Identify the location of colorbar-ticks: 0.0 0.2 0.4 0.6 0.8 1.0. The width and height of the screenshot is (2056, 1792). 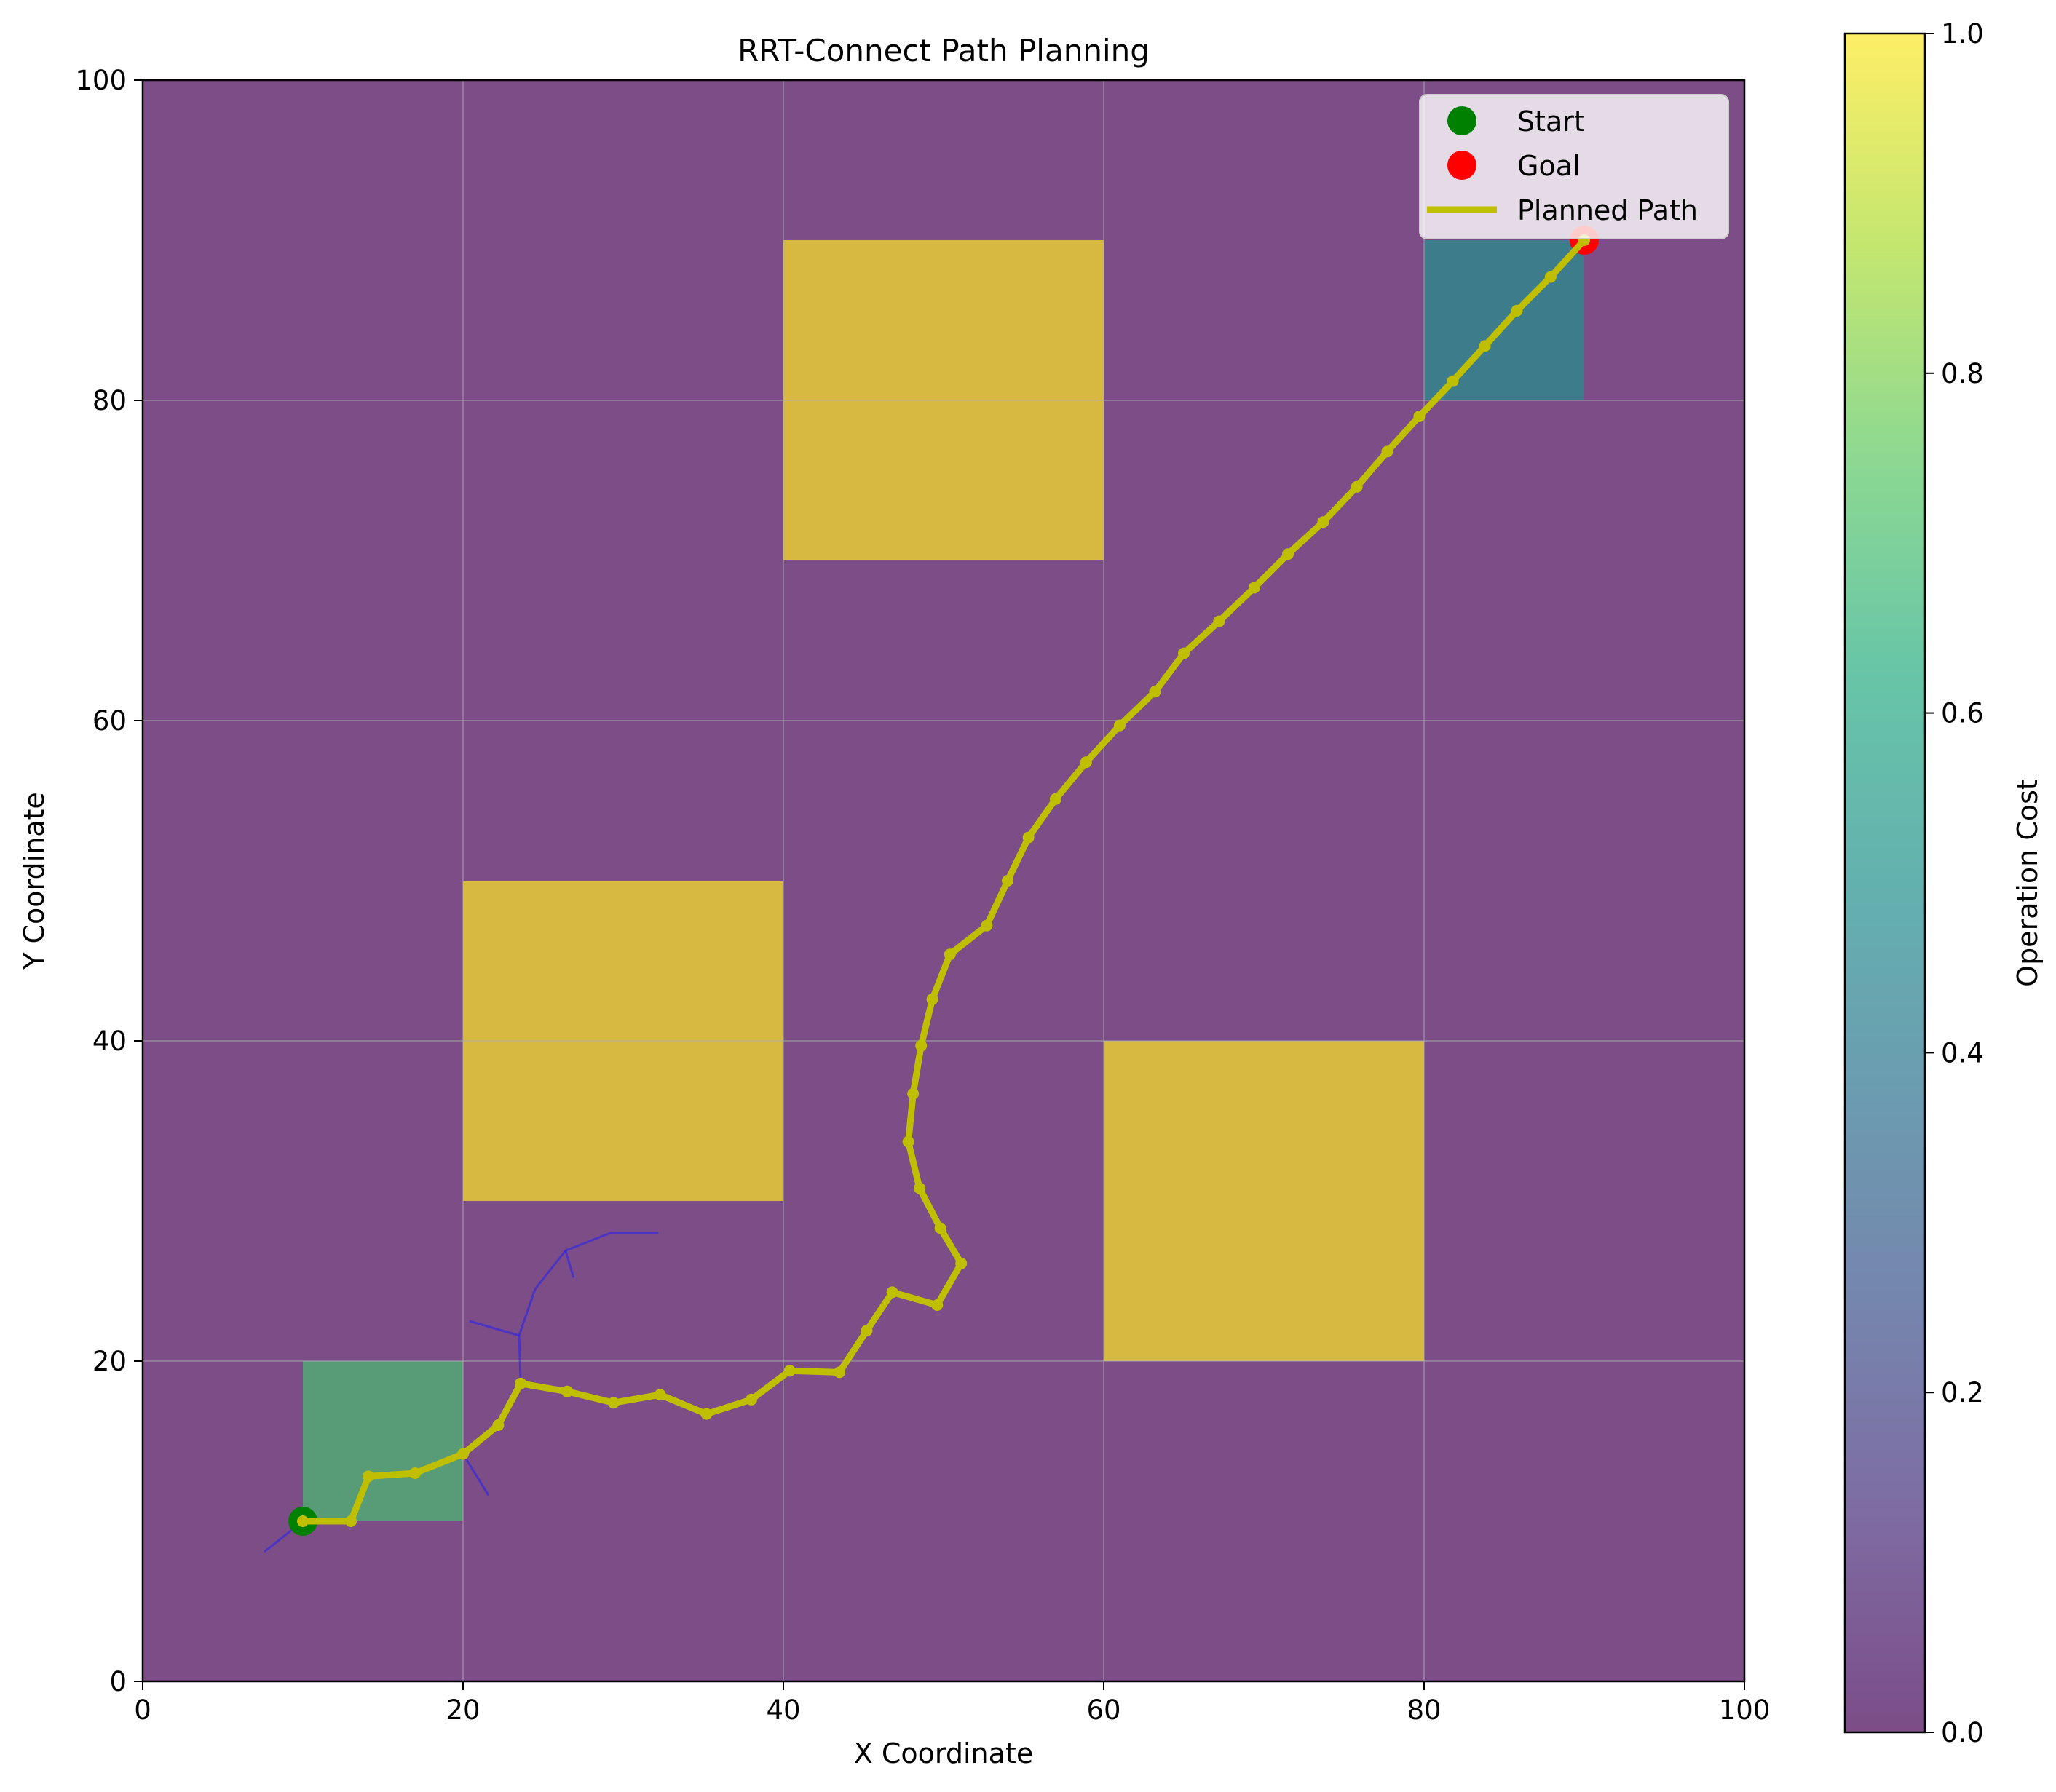
(1954, 883).